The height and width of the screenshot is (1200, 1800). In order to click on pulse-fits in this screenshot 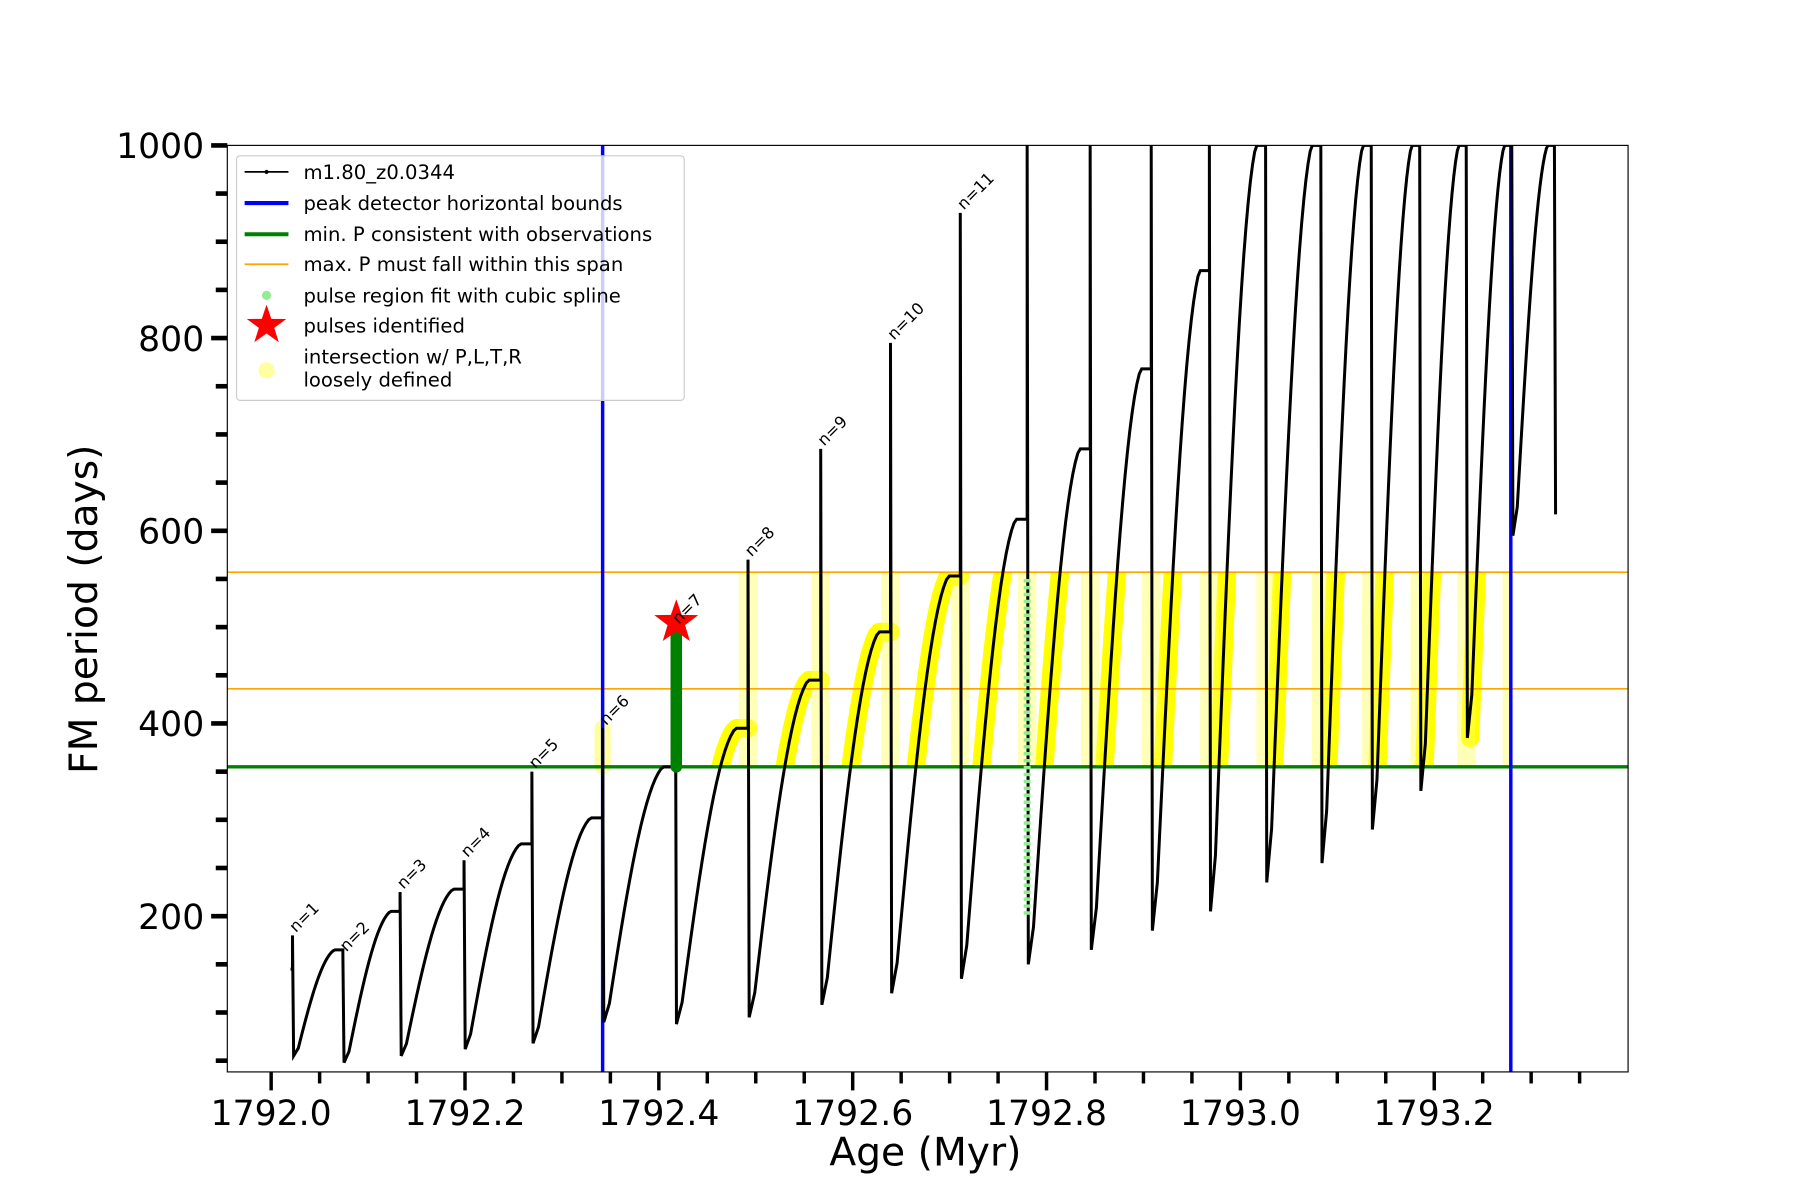, I will do `click(842, 747)`.